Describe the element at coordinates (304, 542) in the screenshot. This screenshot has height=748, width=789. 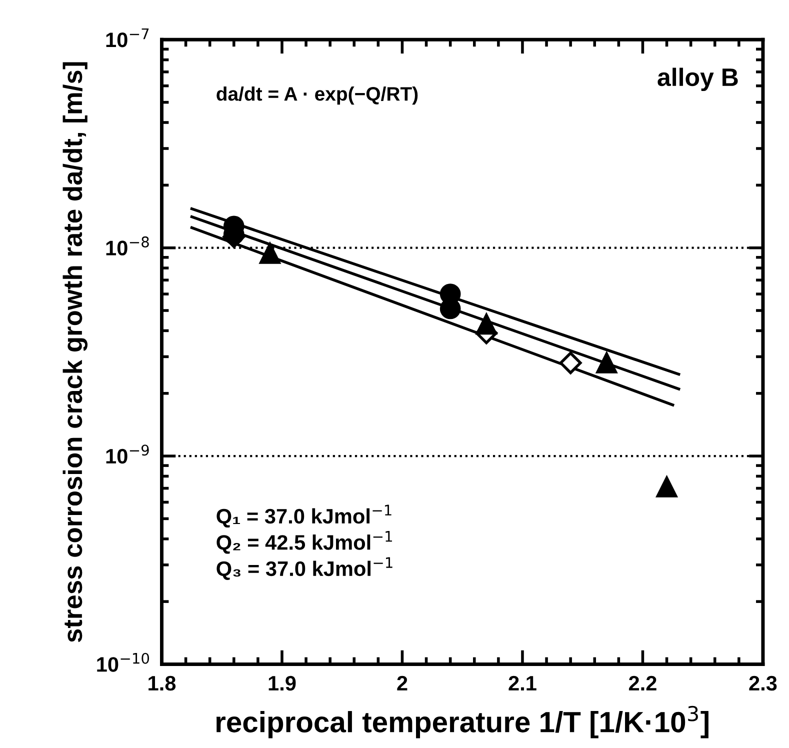
I see `annotation: Q₂ = 42.5 kJmol$^{−1}$` at that location.